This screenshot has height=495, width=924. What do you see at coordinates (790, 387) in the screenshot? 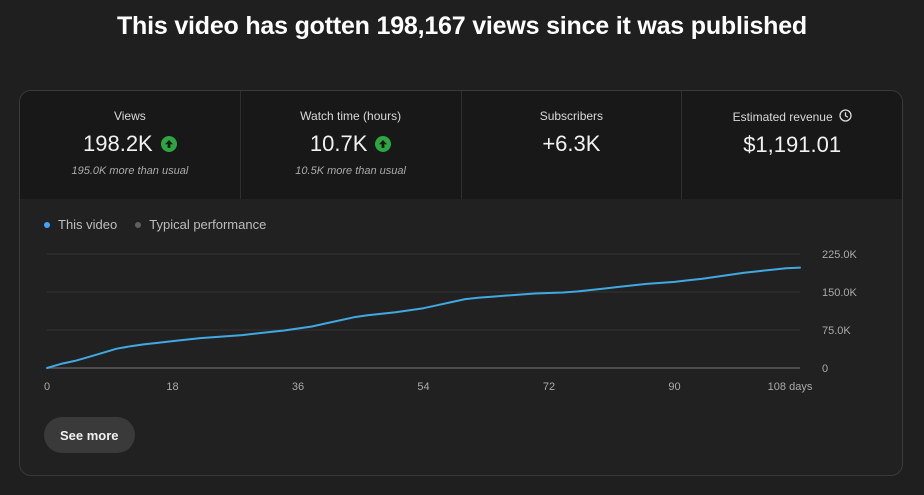
I see `x-tick-label: 108 days` at bounding box center [790, 387].